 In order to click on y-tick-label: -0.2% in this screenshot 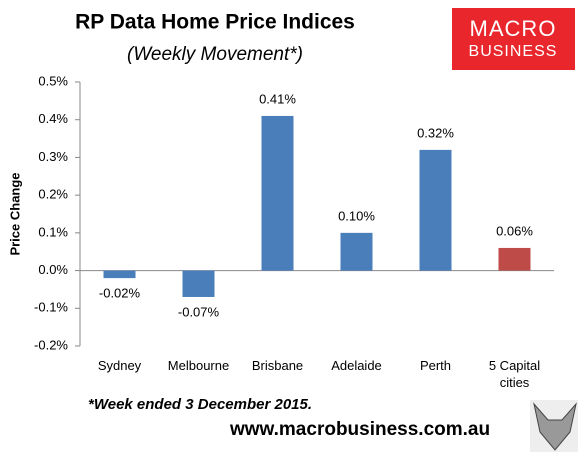, I will do `click(51, 344)`.